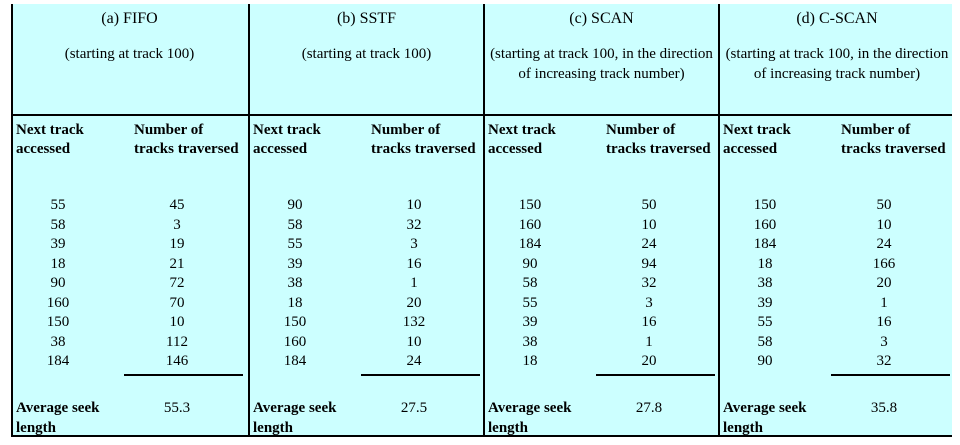  Describe the element at coordinates (177, 341) in the screenshot. I see `tracks-traversed-cell: 112` at that location.